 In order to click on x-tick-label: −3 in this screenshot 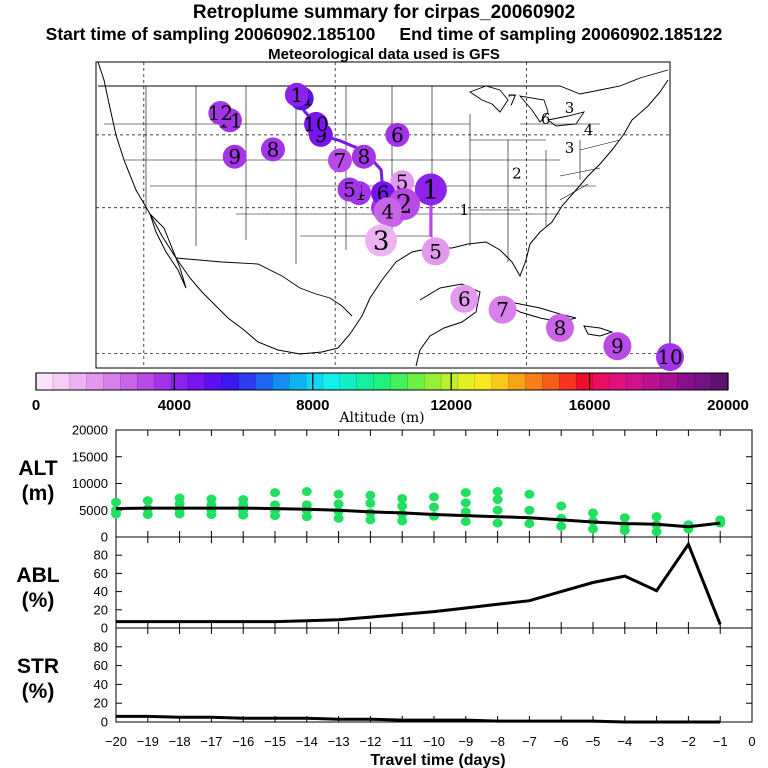, I will do `click(656, 741)`.